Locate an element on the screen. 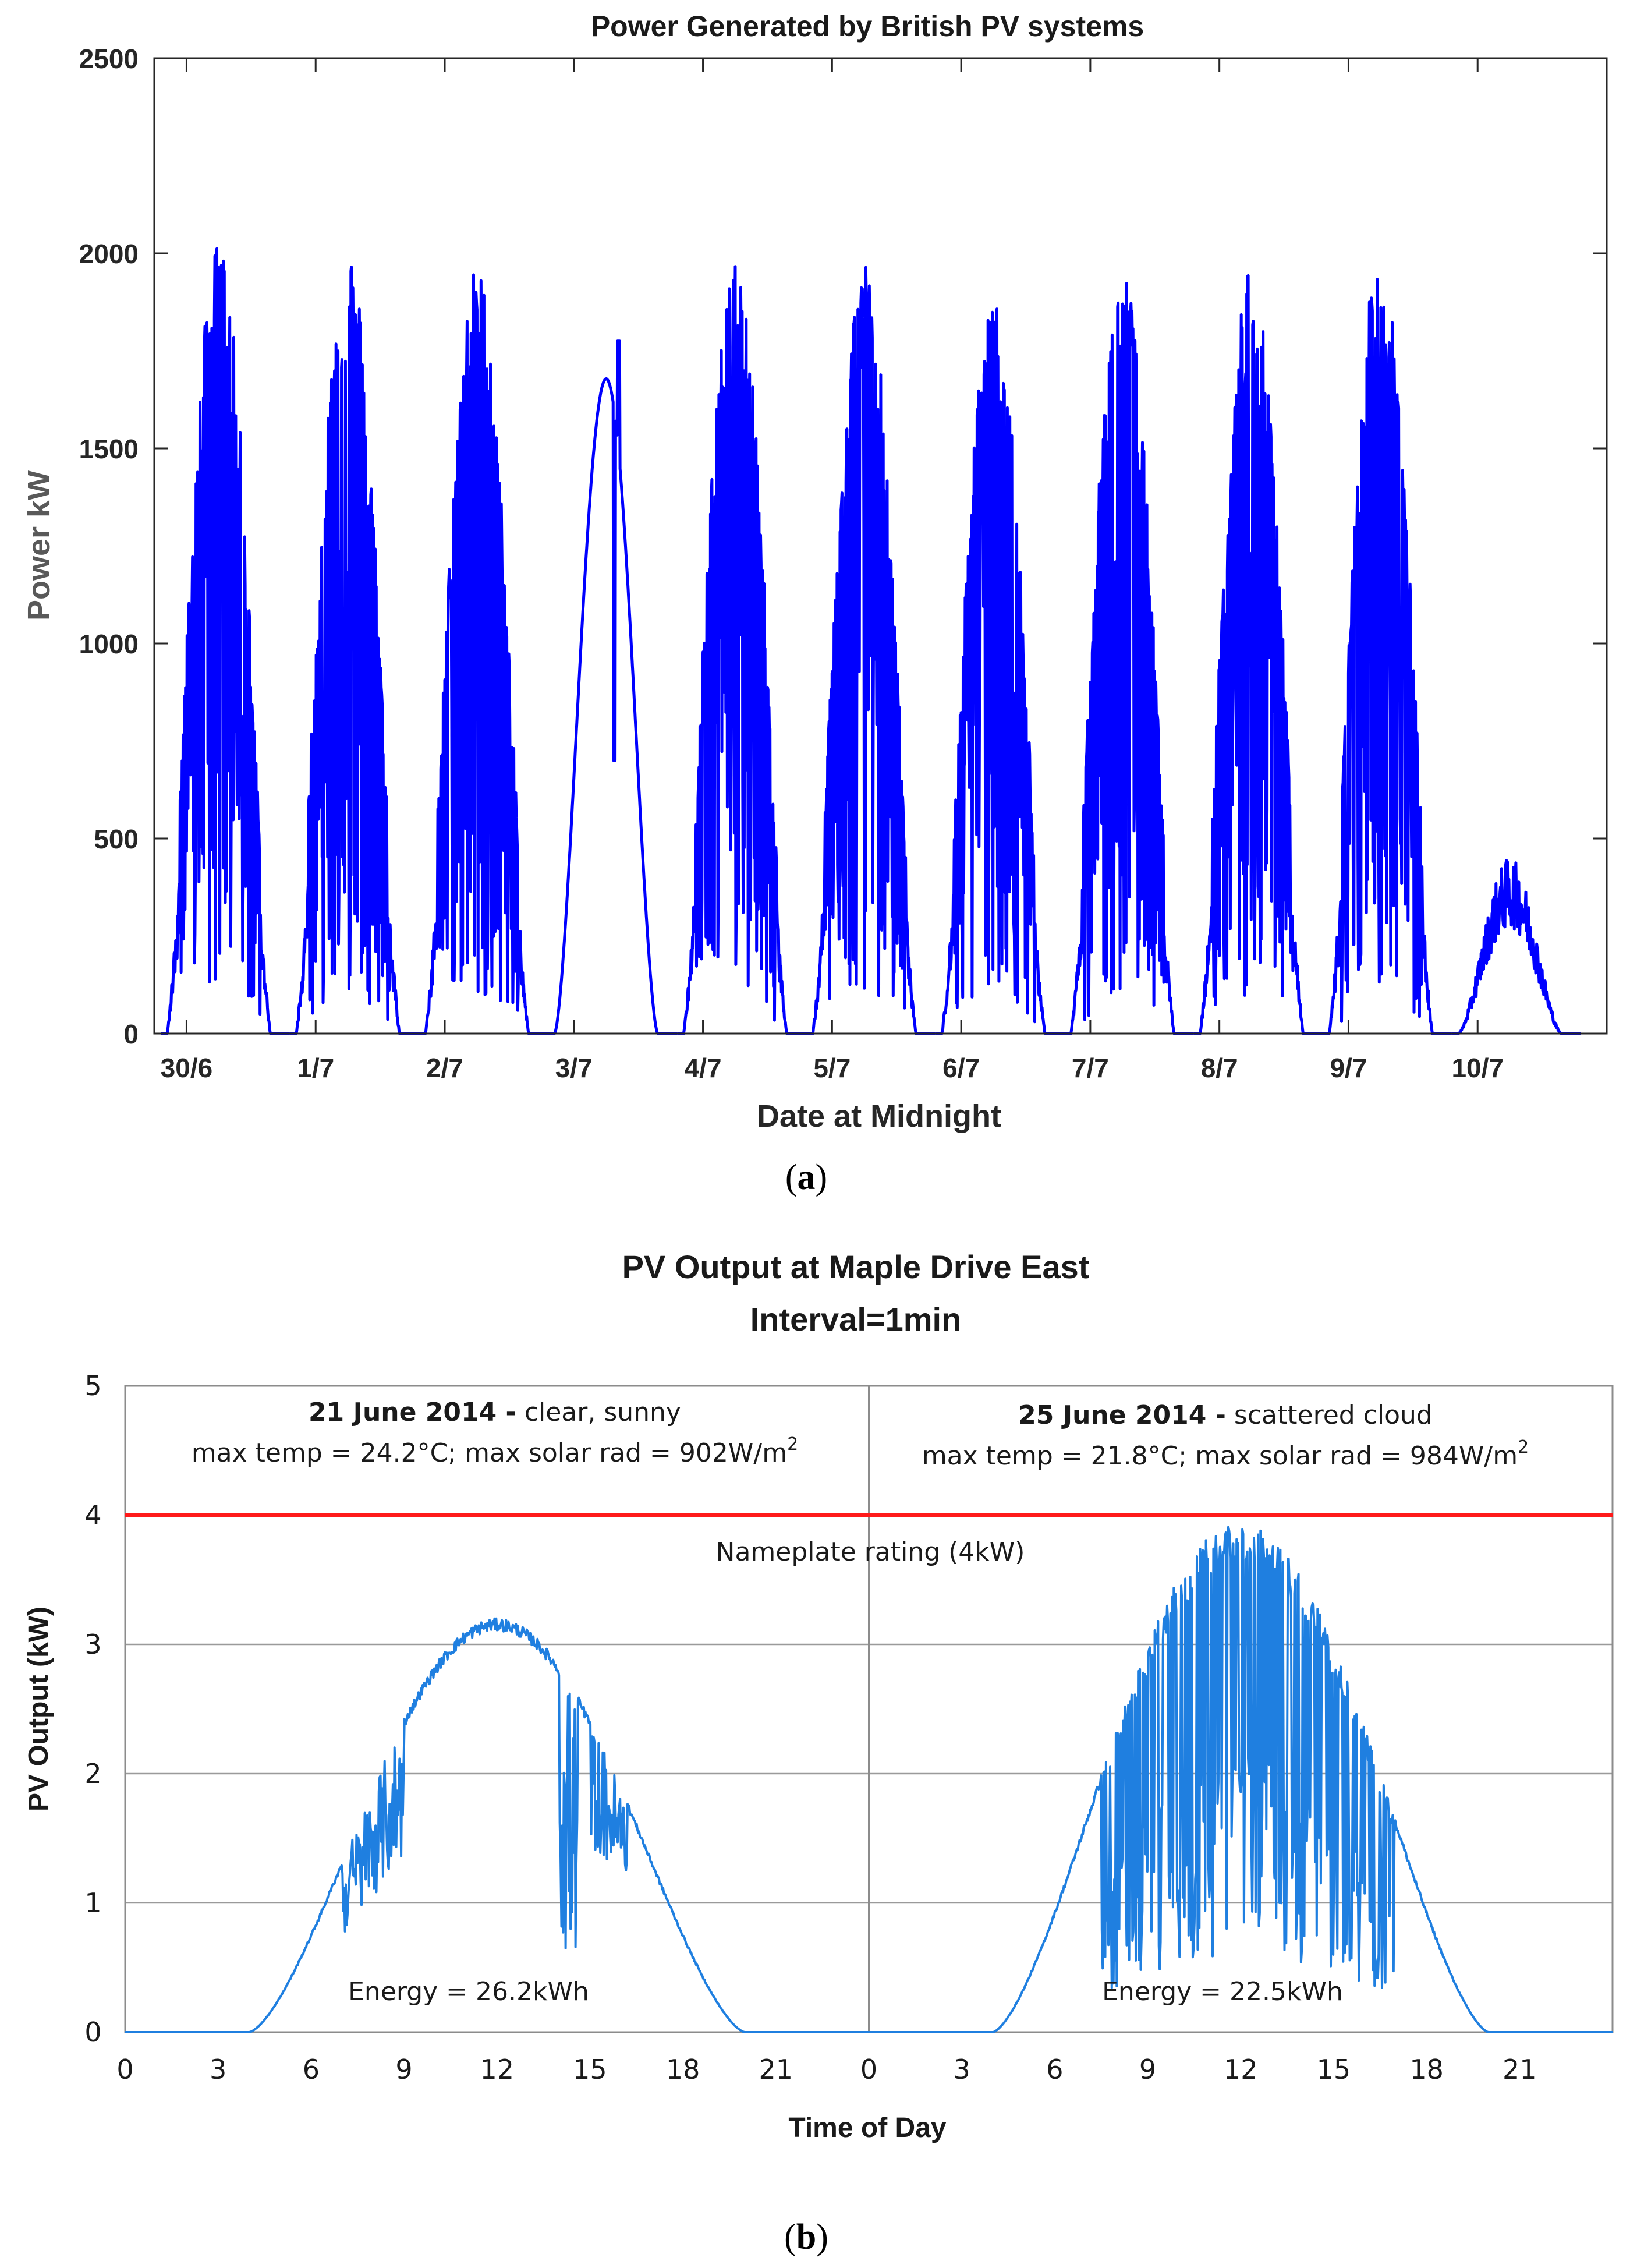 The image size is (1630, 2268). chart-a-x-tick-label: 30/6 is located at coordinates (187, 1068).